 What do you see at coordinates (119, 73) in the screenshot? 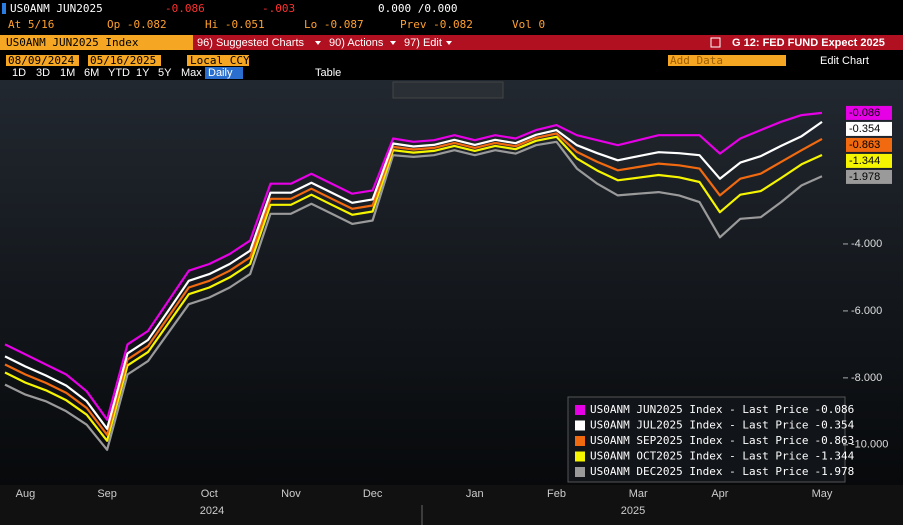
I see `period-button: YTD` at bounding box center [119, 73].